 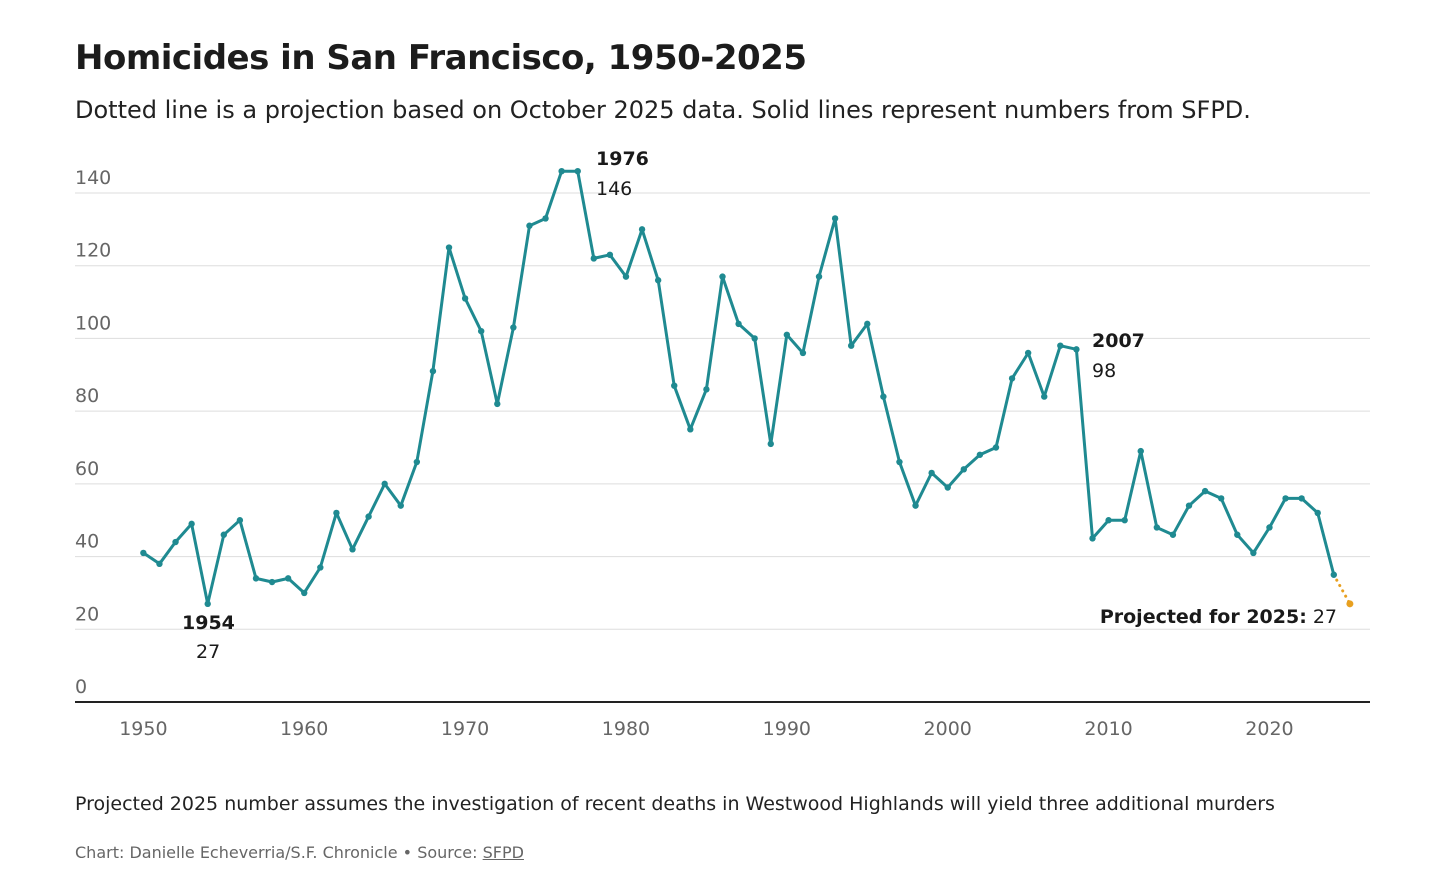 What do you see at coordinates (93, 178) in the screenshot?
I see `y-tick-label: 140` at bounding box center [93, 178].